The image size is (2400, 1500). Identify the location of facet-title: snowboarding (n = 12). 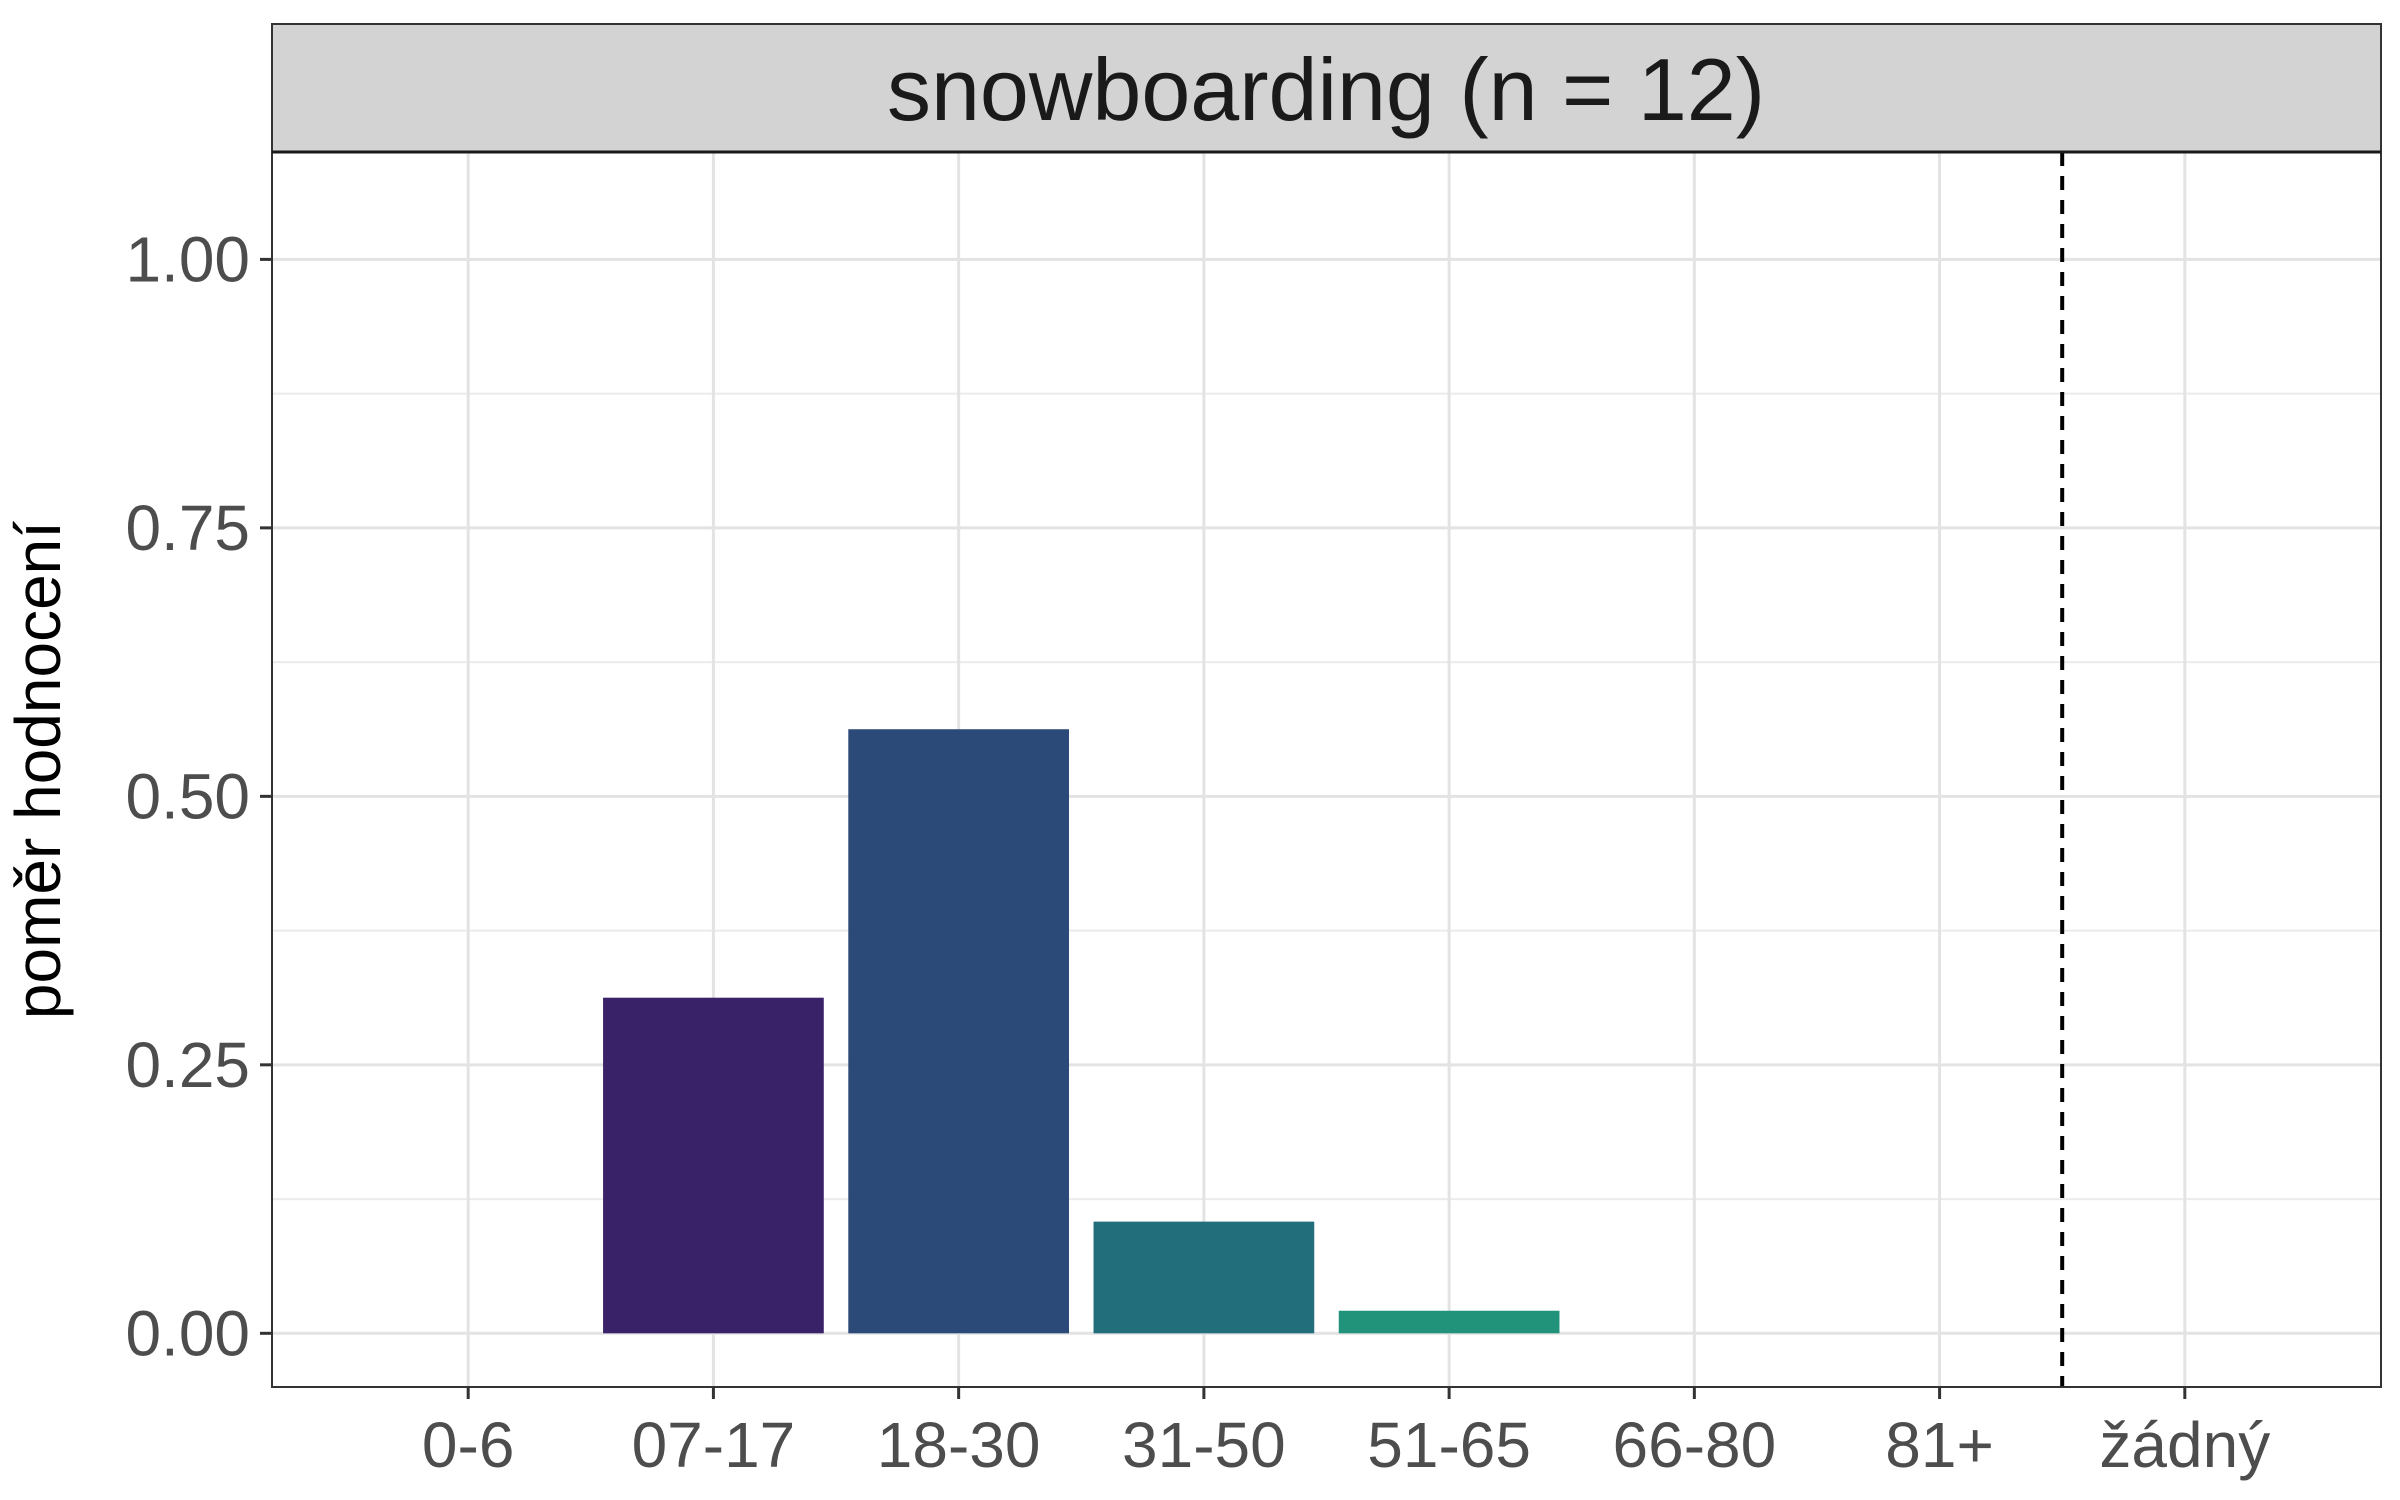
(1326, 89).